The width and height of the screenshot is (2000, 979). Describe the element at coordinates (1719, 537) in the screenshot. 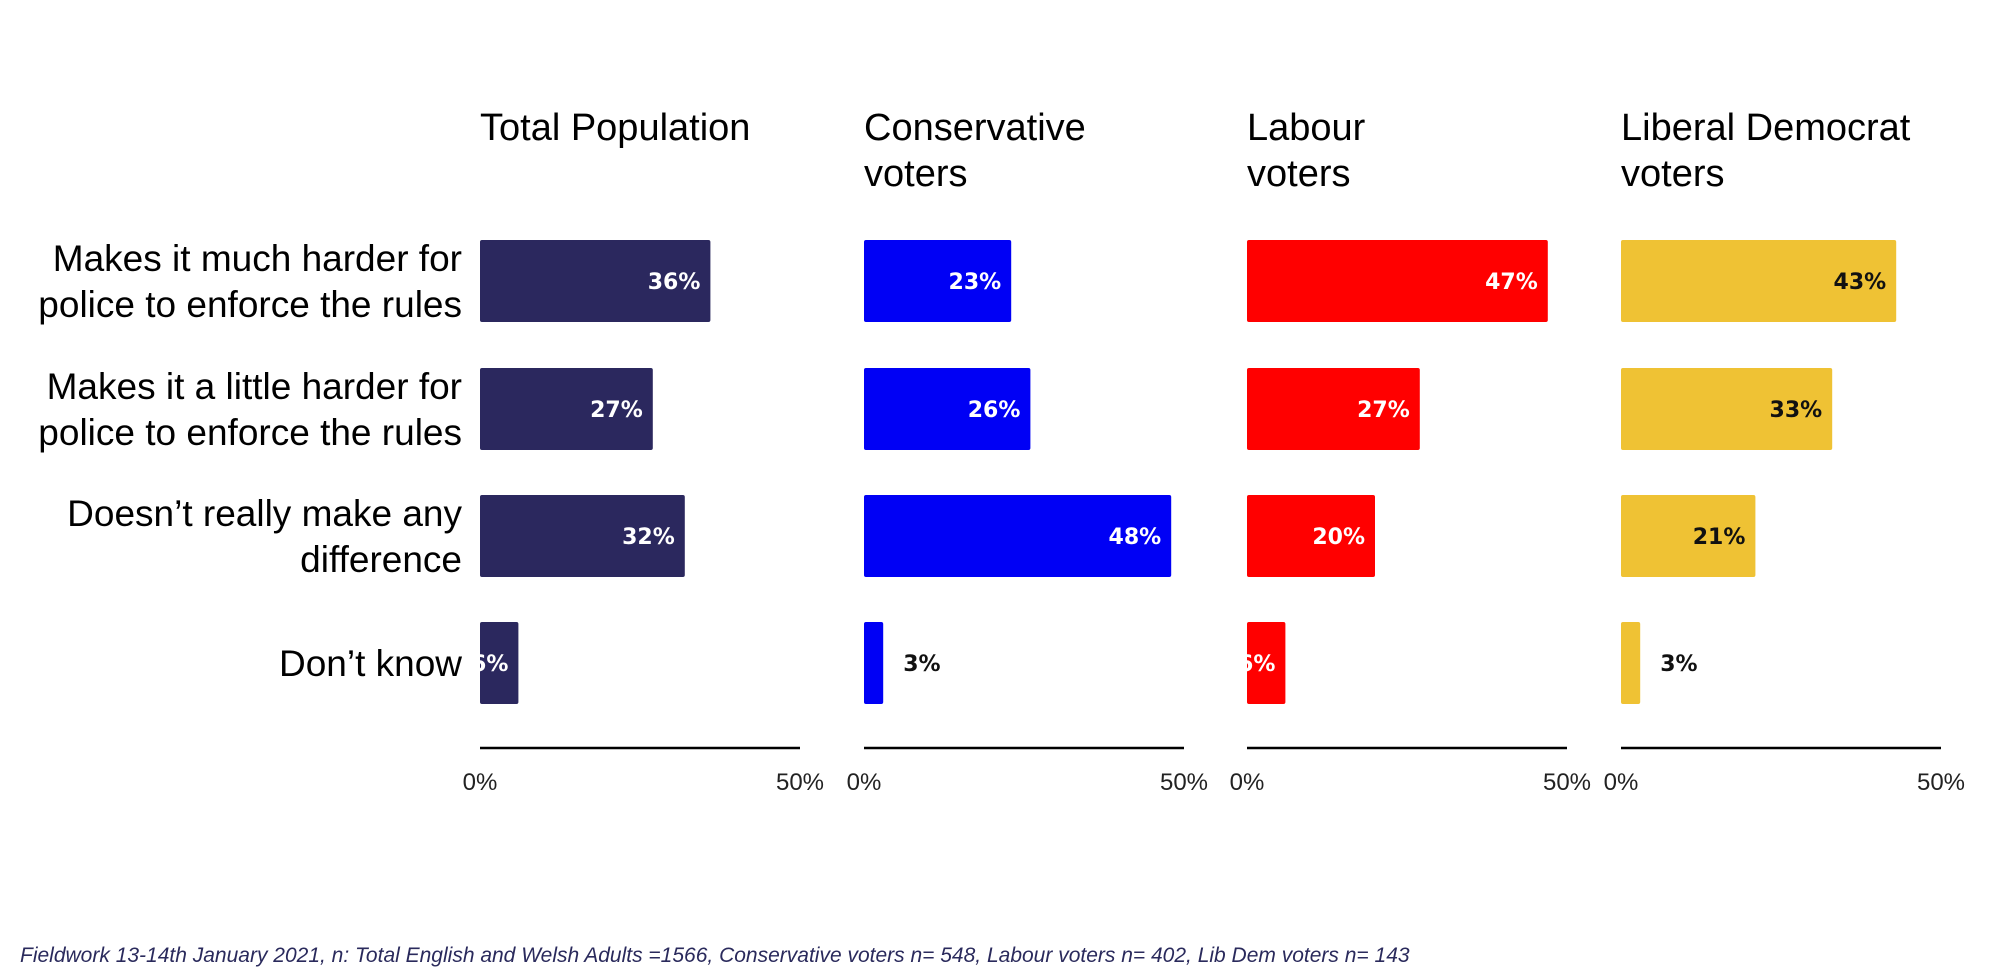

I see `data-label: 21%` at that location.